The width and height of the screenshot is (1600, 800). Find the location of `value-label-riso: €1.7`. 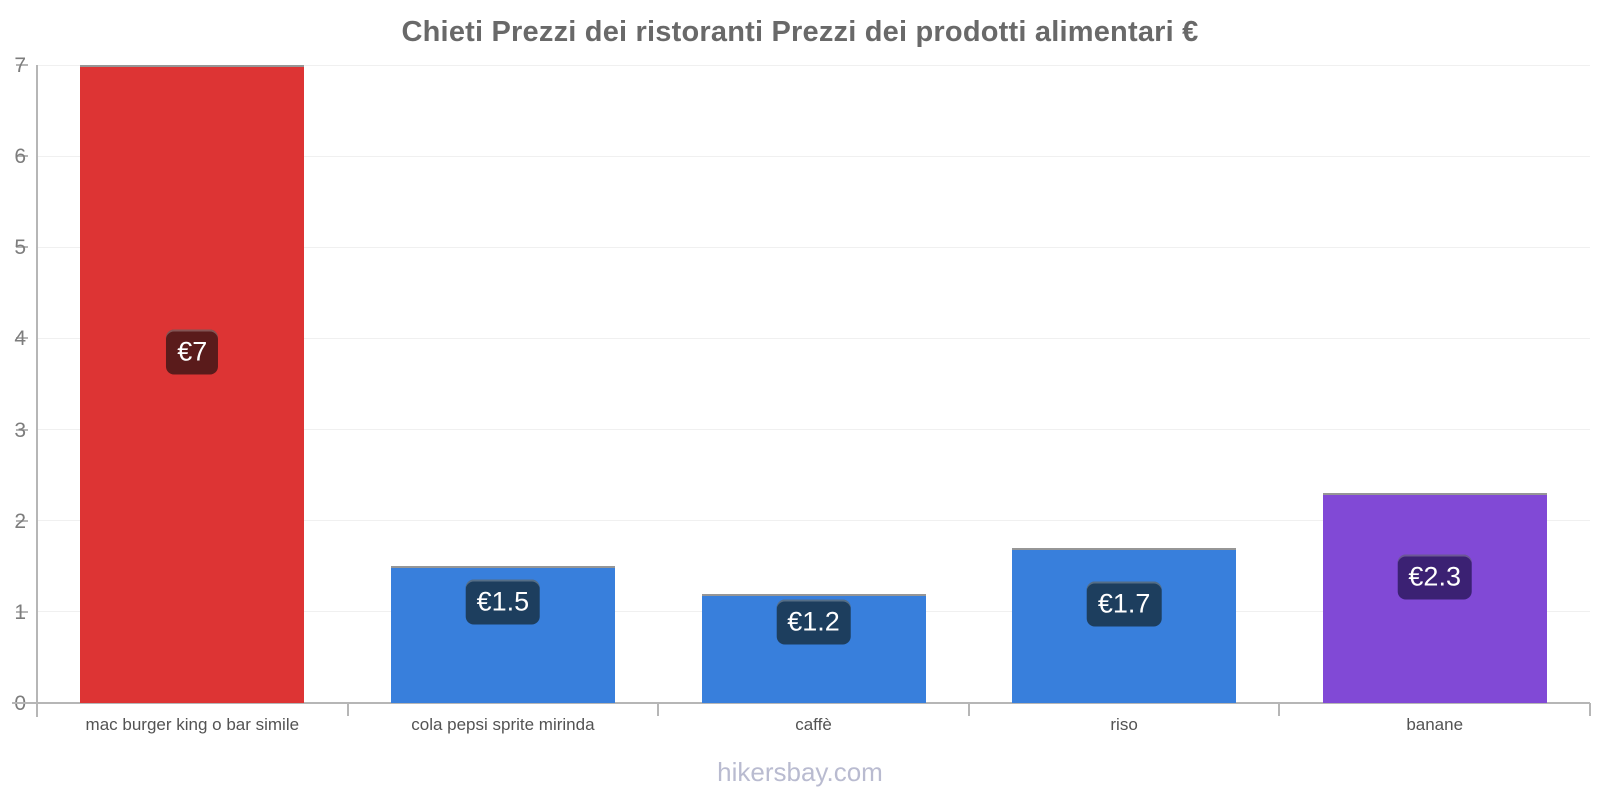

value-label-riso: €1.7 is located at coordinates (1124, 604).